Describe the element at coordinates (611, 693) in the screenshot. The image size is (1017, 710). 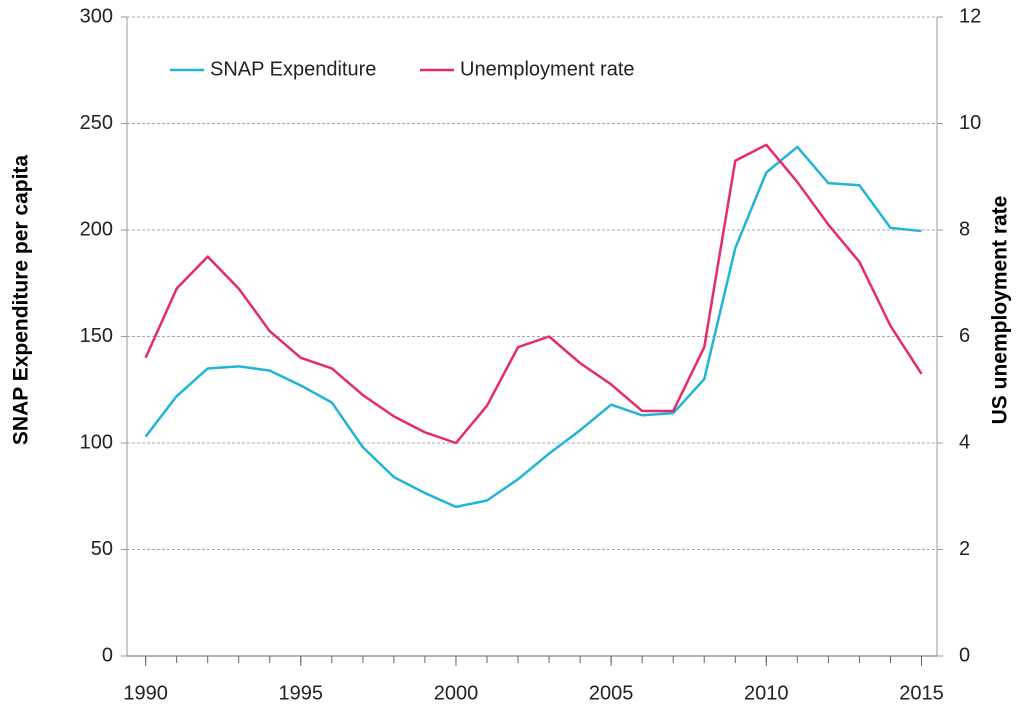
I see `x-tick-label: 2005` at that location.